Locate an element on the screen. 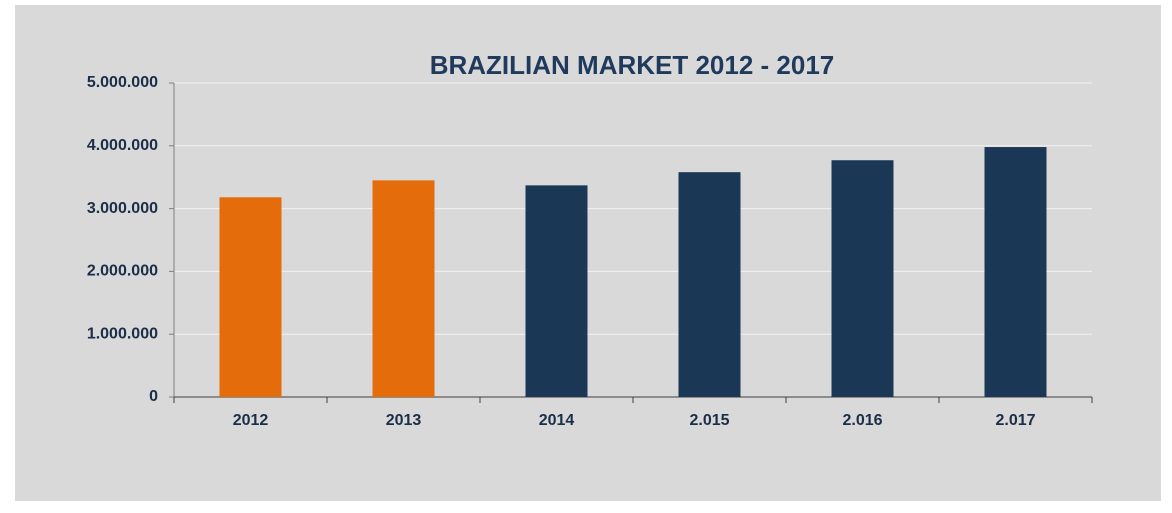  y-tick-label: 1.000.000 is located at coordinates (122, 333).